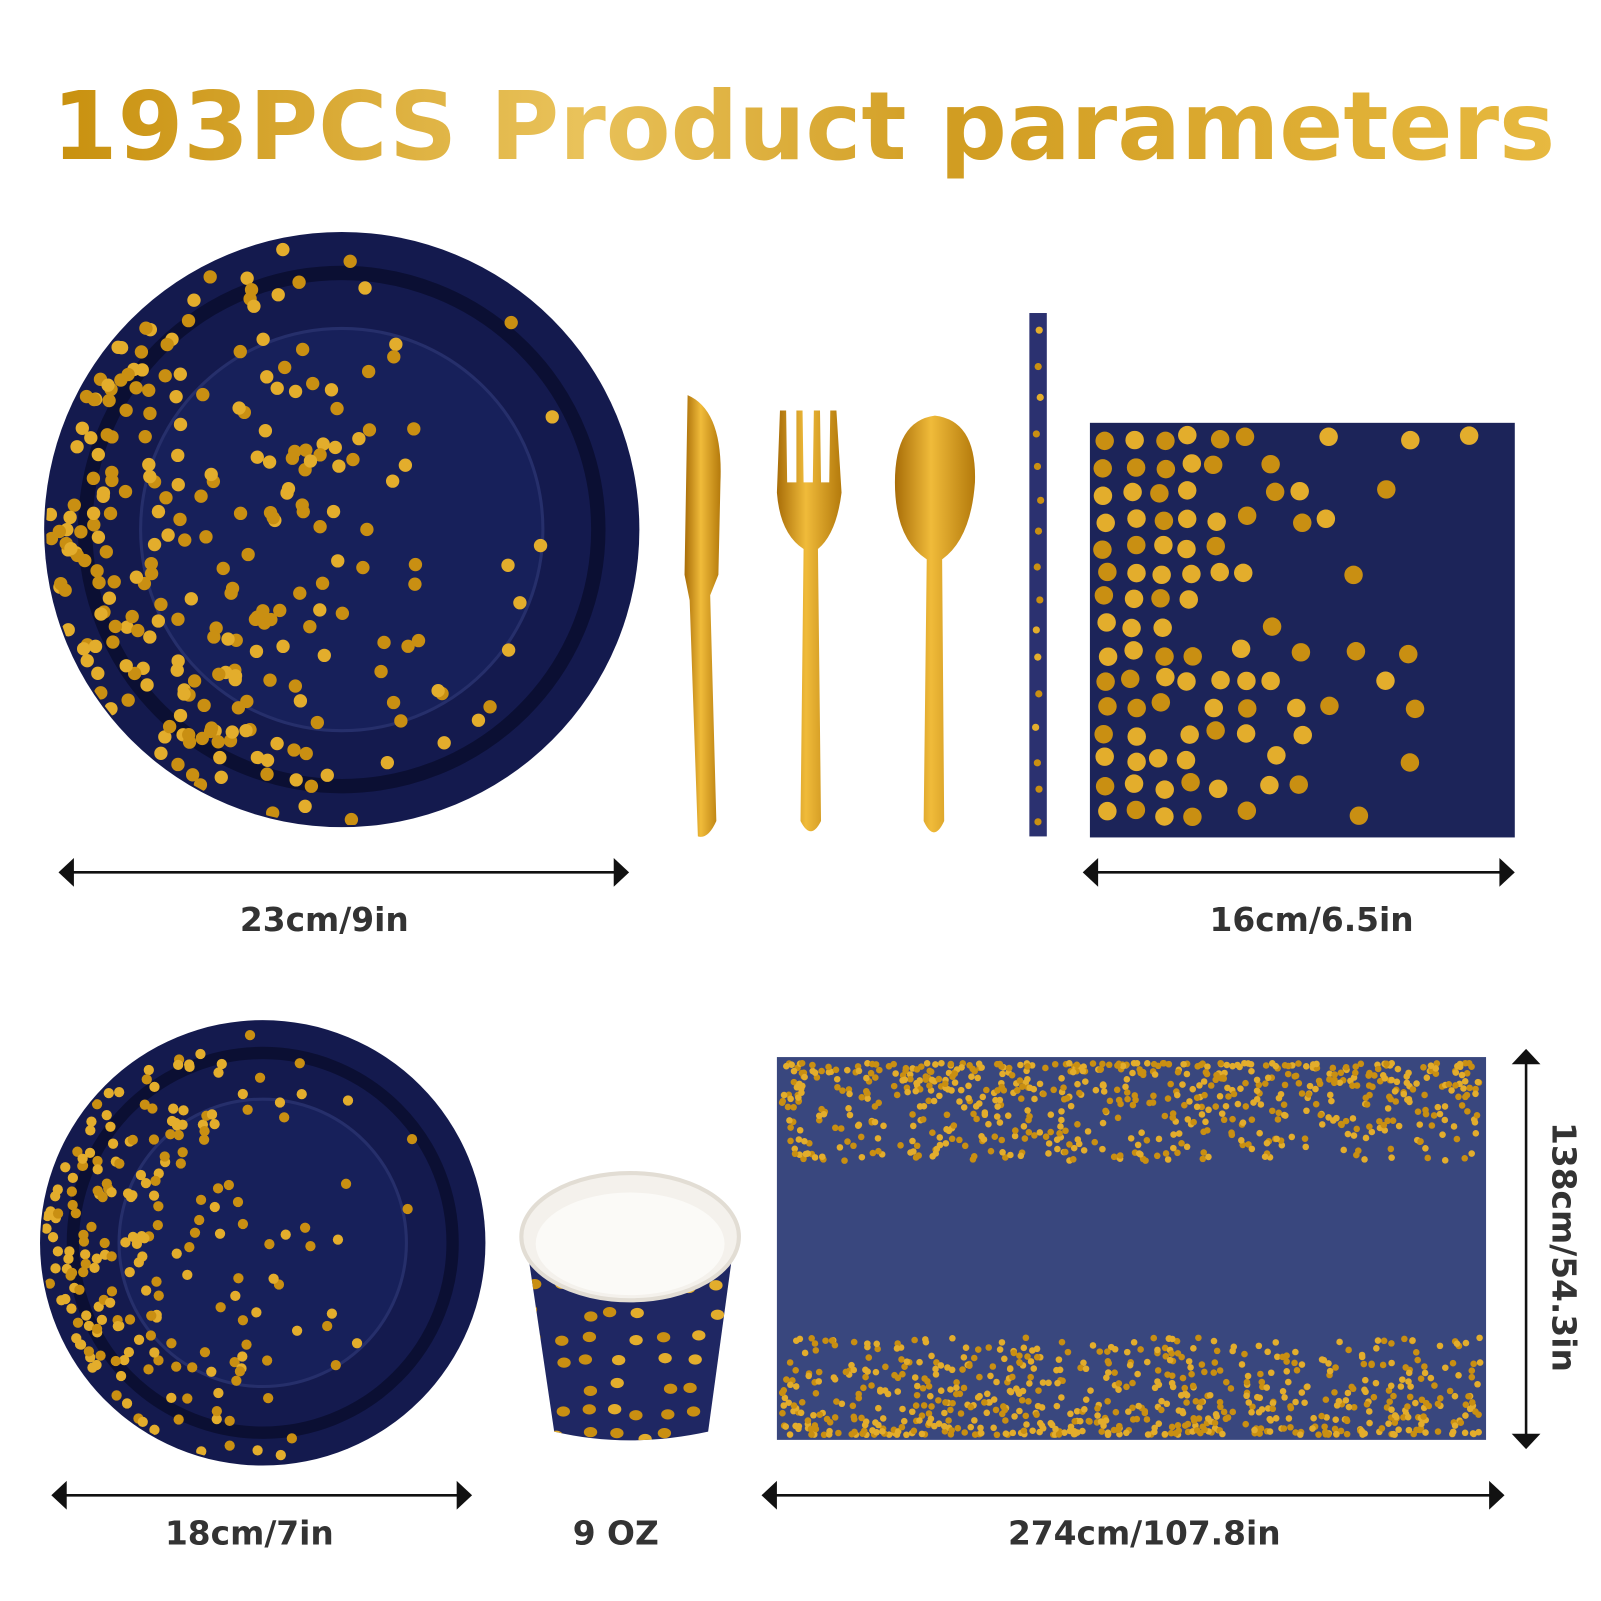  Describe the element at coordinates (1038, 575) in the screenshot. I see `straw` at that location.